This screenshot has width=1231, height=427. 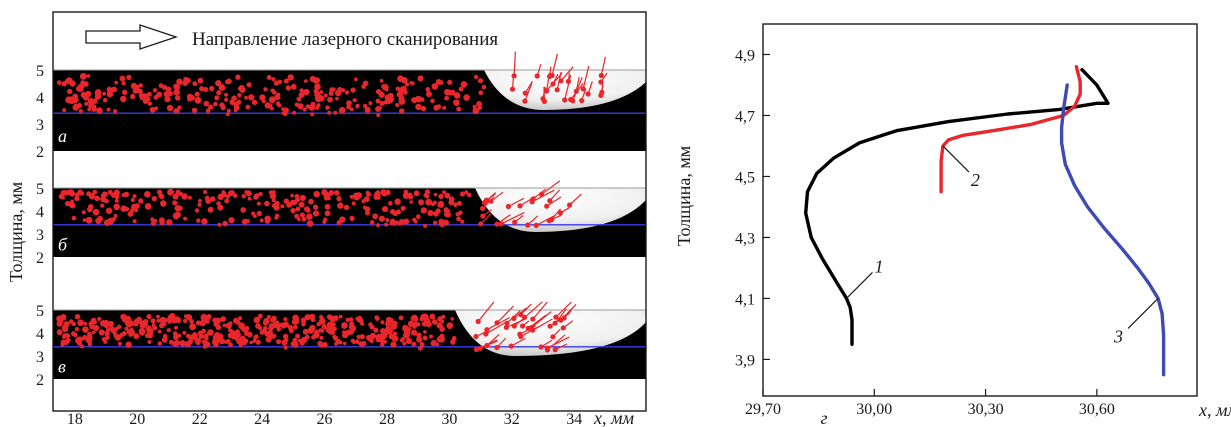 What do you see at coordinates (256, 331) in the screenshot?
I see `particles` at bounding box center [256, 331].